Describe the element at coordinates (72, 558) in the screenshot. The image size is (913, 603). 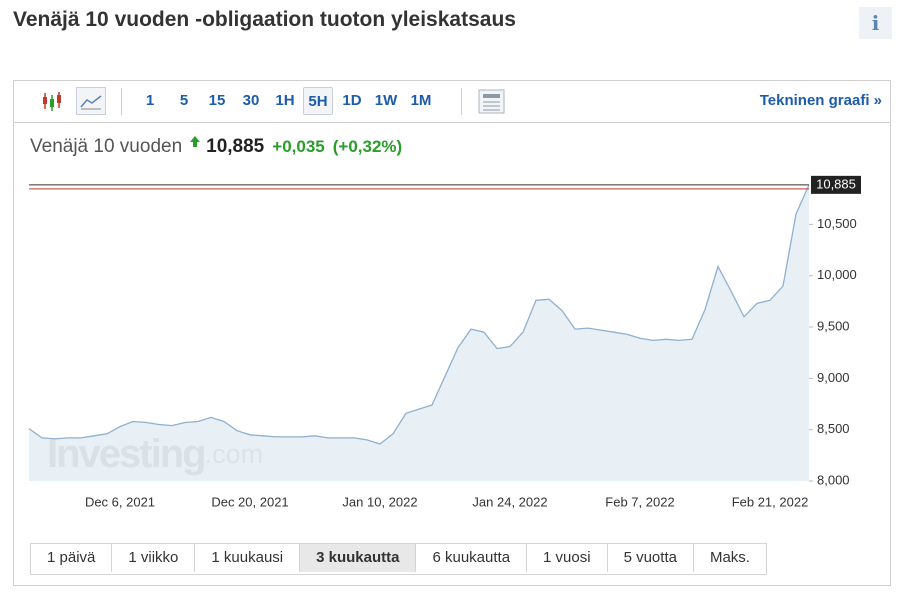
I see `range-button: 1 päivä` at that location.